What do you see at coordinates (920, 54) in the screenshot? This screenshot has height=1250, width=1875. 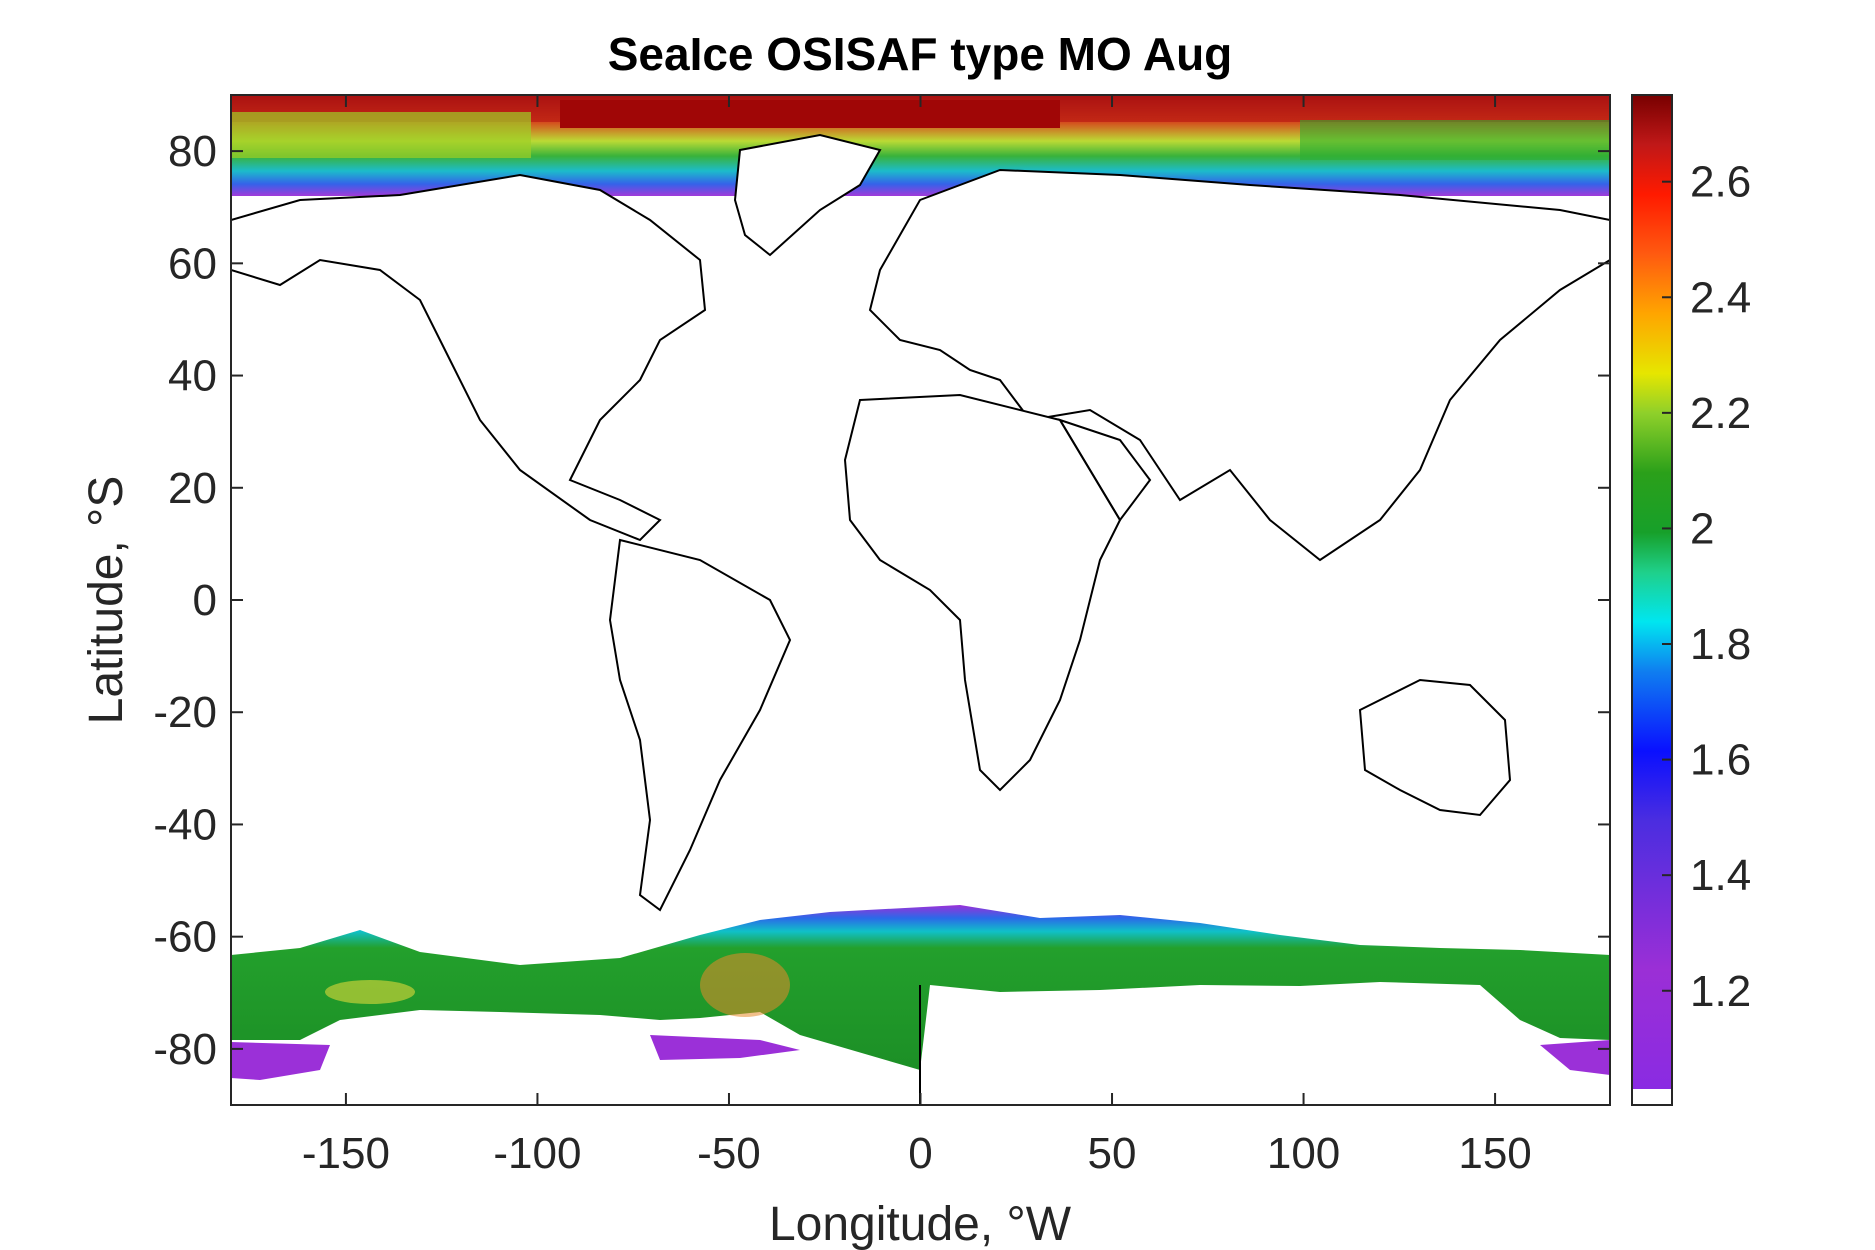 I see `chart-title: SeaIce OSISAF type MO Aug` at bounding box center [920, 54].